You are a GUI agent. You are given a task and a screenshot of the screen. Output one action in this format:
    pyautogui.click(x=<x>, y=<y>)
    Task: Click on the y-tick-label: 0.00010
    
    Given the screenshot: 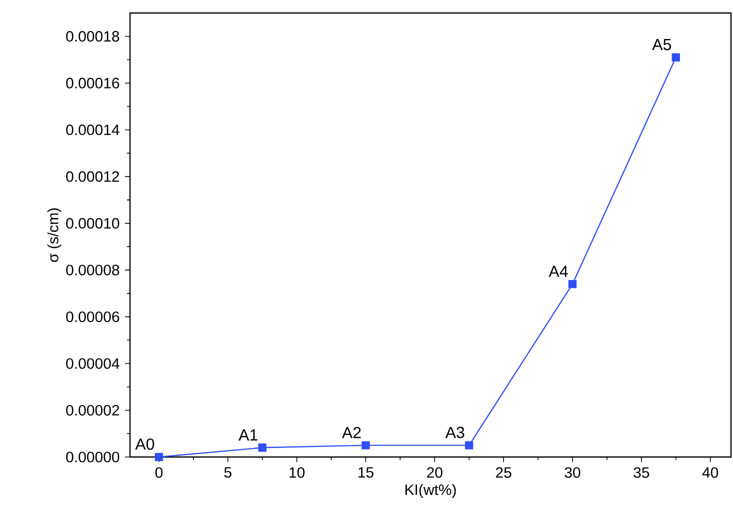 What is the action you would take?
    pyautogui.click(x=93, y=223)
    